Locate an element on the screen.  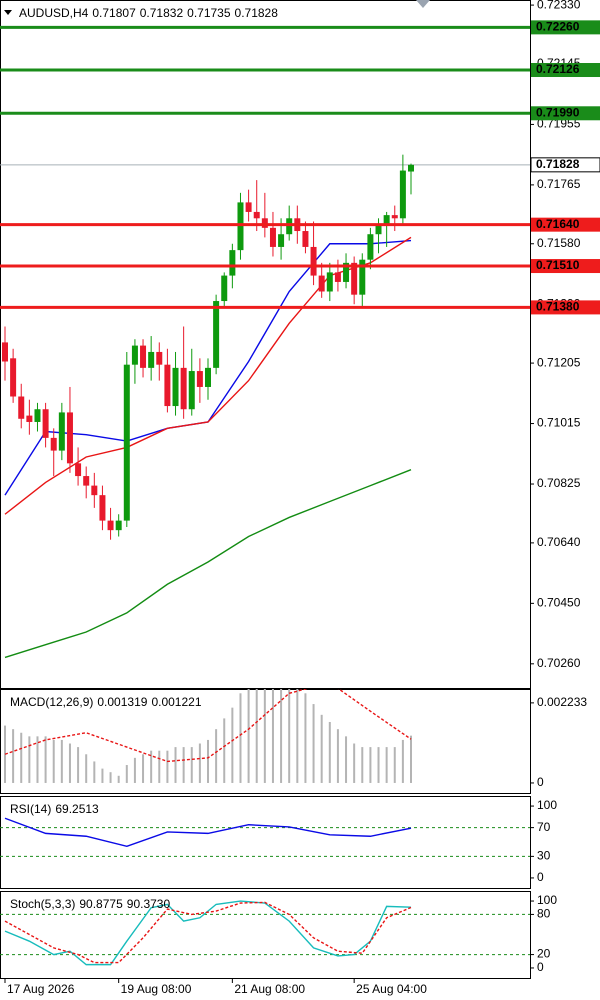
y-tick-label: 0.72330 is located at coordinates (559, 5).